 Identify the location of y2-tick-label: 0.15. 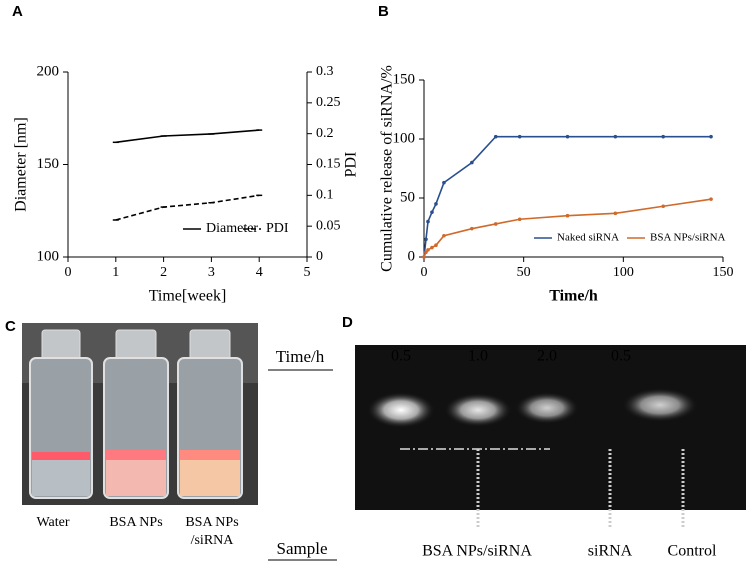
(328, 164).